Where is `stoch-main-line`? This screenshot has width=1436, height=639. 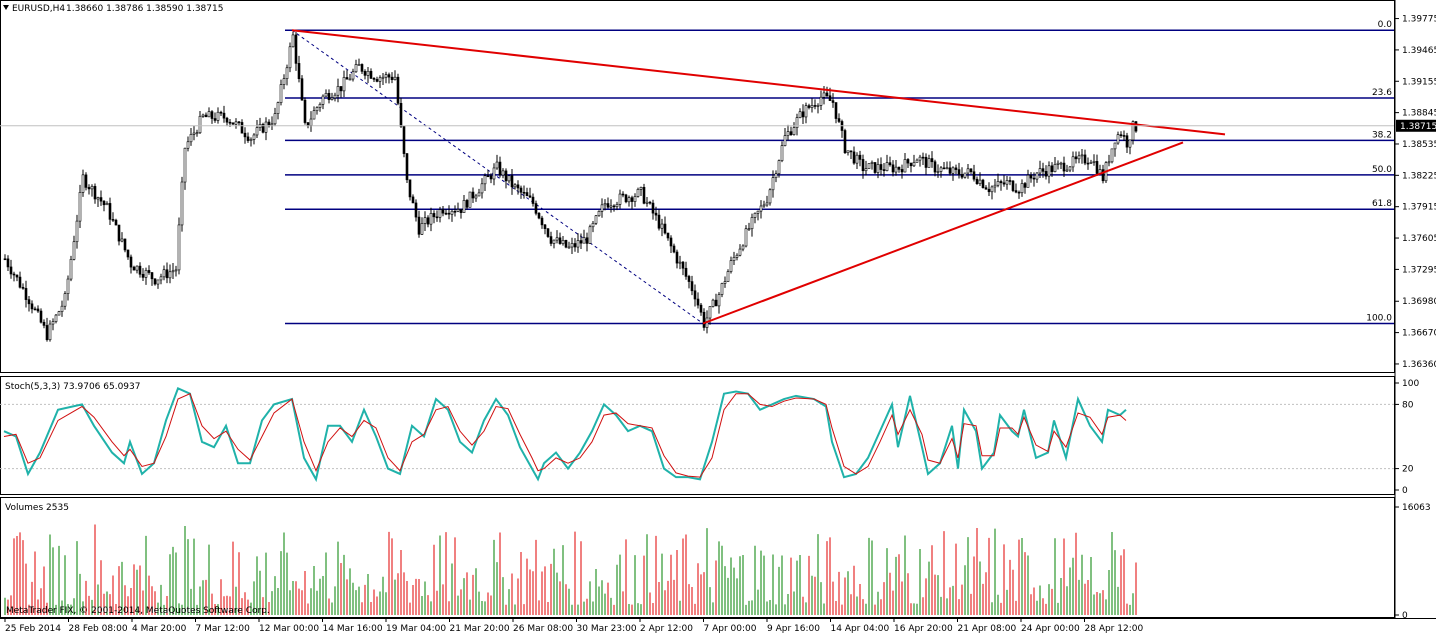 stoch-main-line is located at coordinates (565, 435).